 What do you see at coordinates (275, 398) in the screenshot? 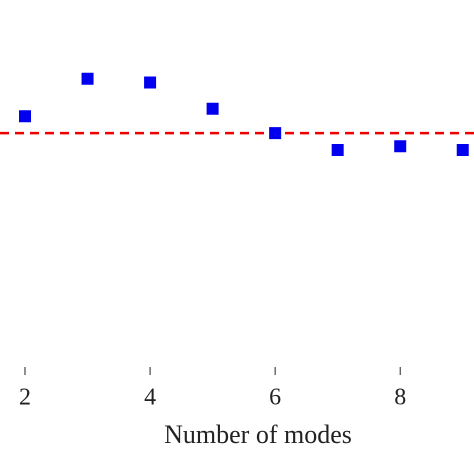
I see `x-tick-label: 6` at bounding box center [275, 398].